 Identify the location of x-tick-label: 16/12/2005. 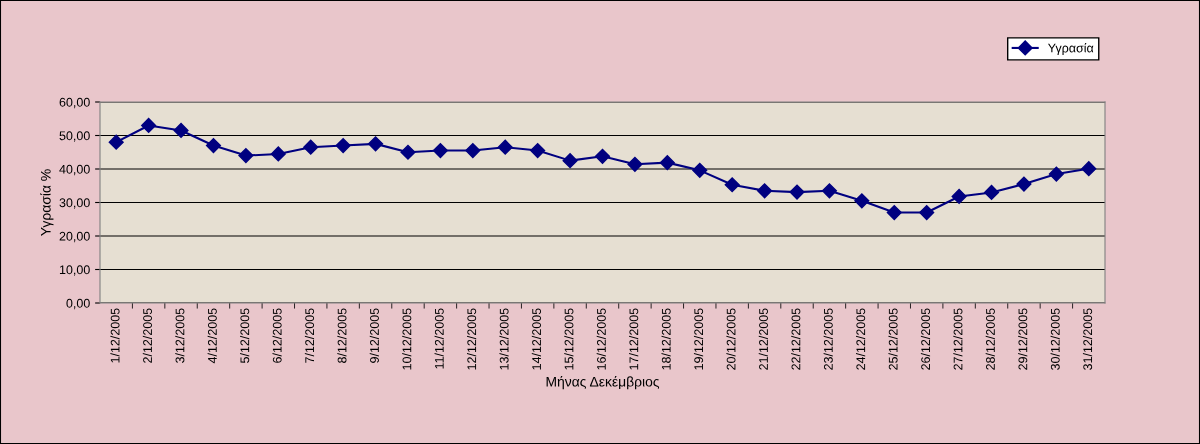
(601, 339).